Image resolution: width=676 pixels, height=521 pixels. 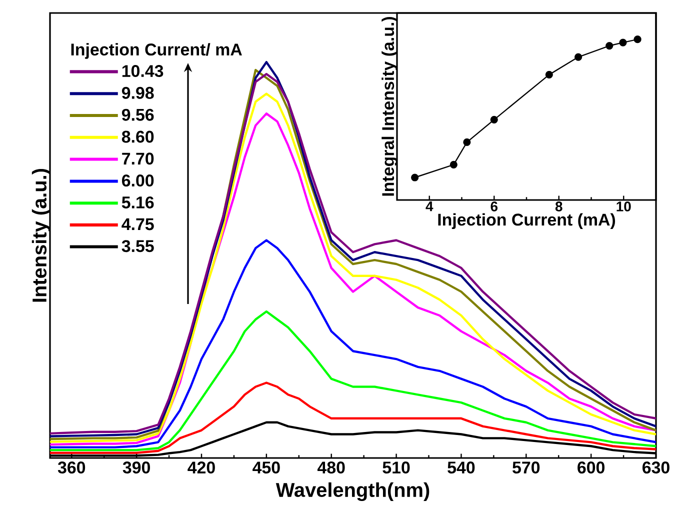 I want to click on x-tick-label: 6, so click(x=494, y=207).